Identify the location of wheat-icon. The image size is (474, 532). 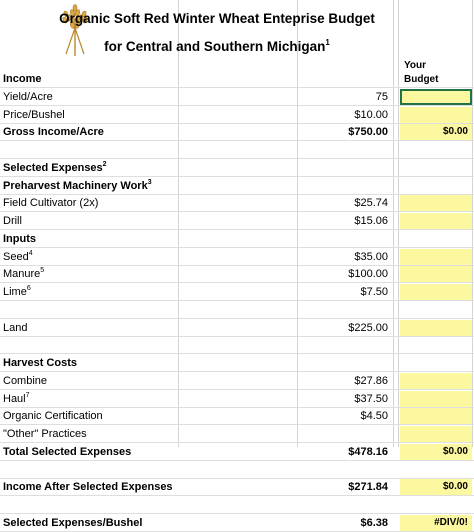
(75, 30).